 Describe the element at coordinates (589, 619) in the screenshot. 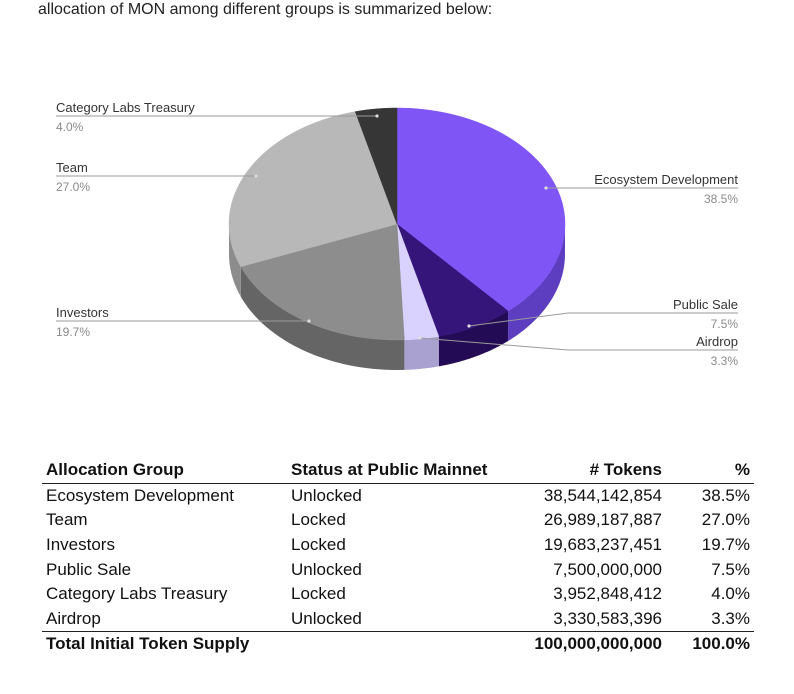

I see `cell-tokens: 3,330,583,396` at that location.